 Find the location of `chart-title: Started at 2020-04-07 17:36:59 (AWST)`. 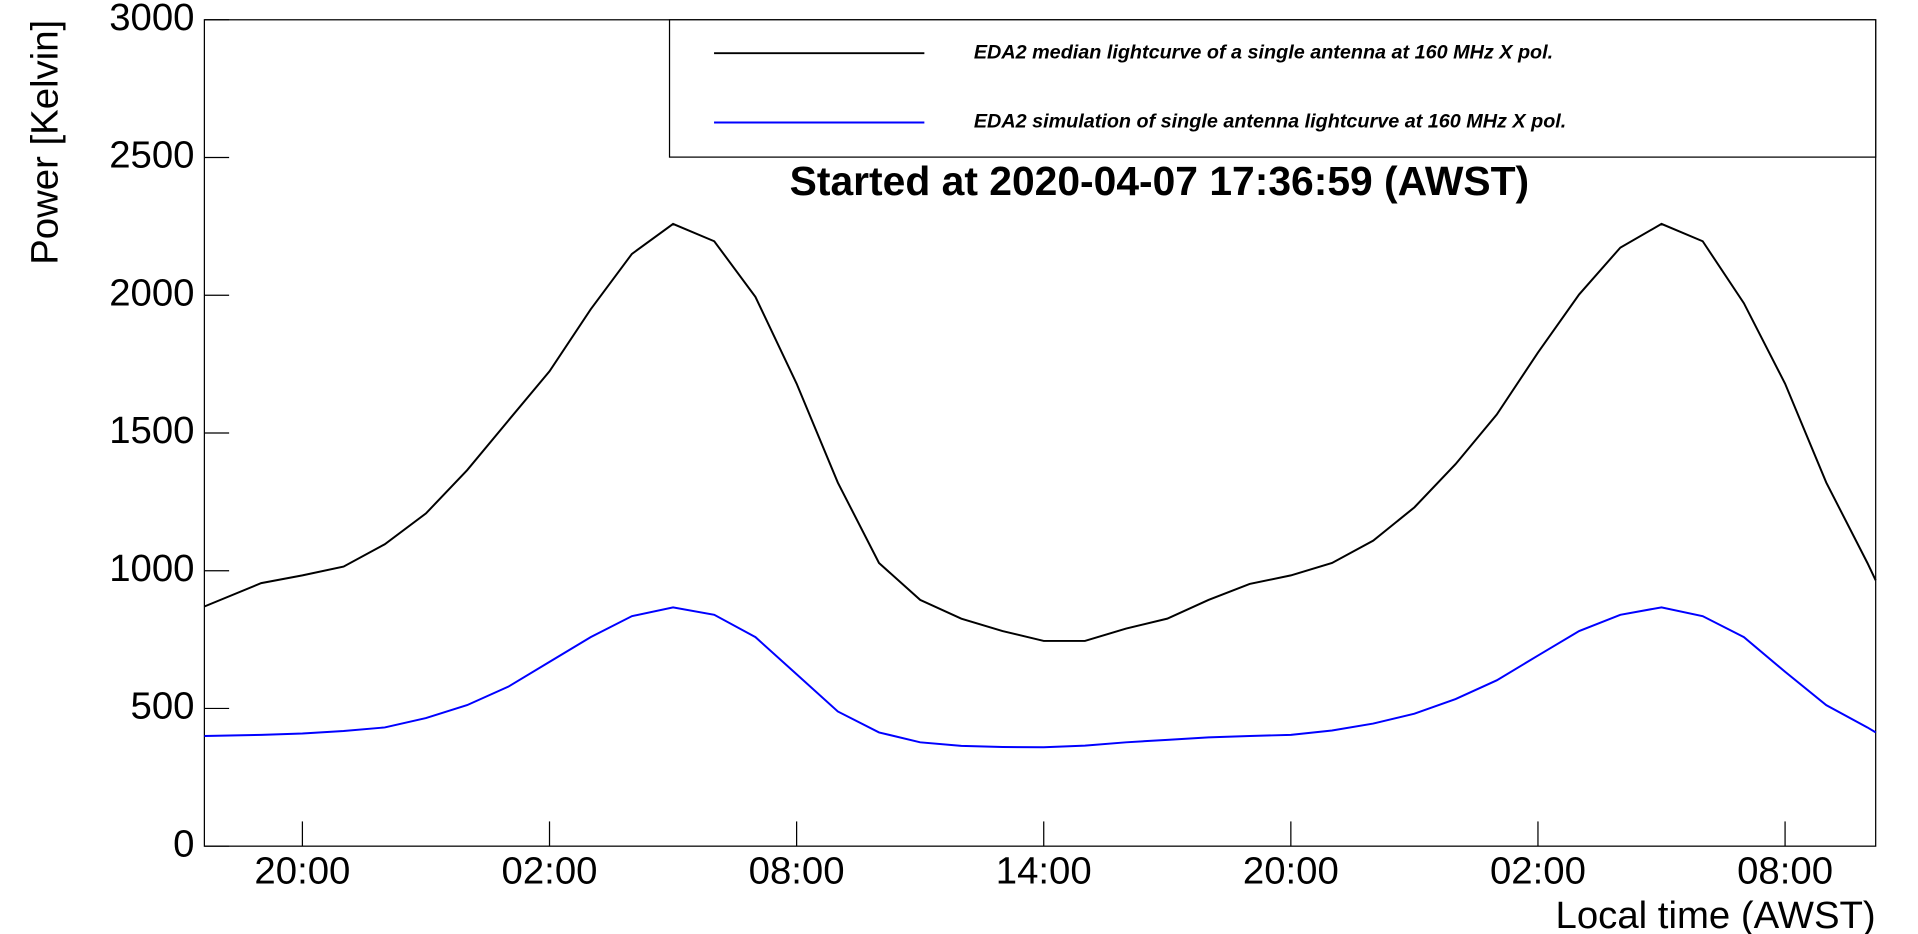

chart-title: Started at 2020-04-07 17:36:59 (AWST) is located at coordinates (1159, 181).